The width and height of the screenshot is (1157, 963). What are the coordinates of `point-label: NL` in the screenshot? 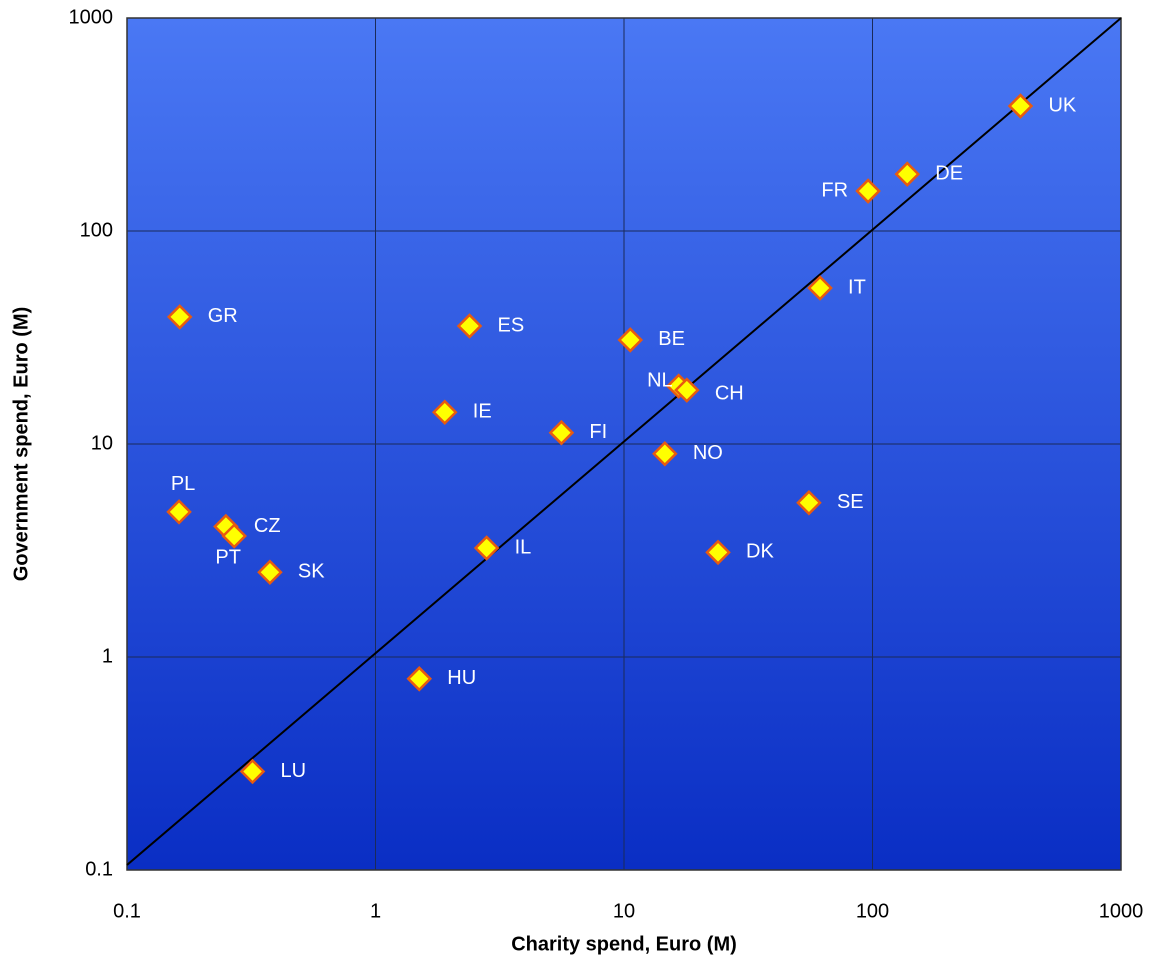 It's located at (660, 380).